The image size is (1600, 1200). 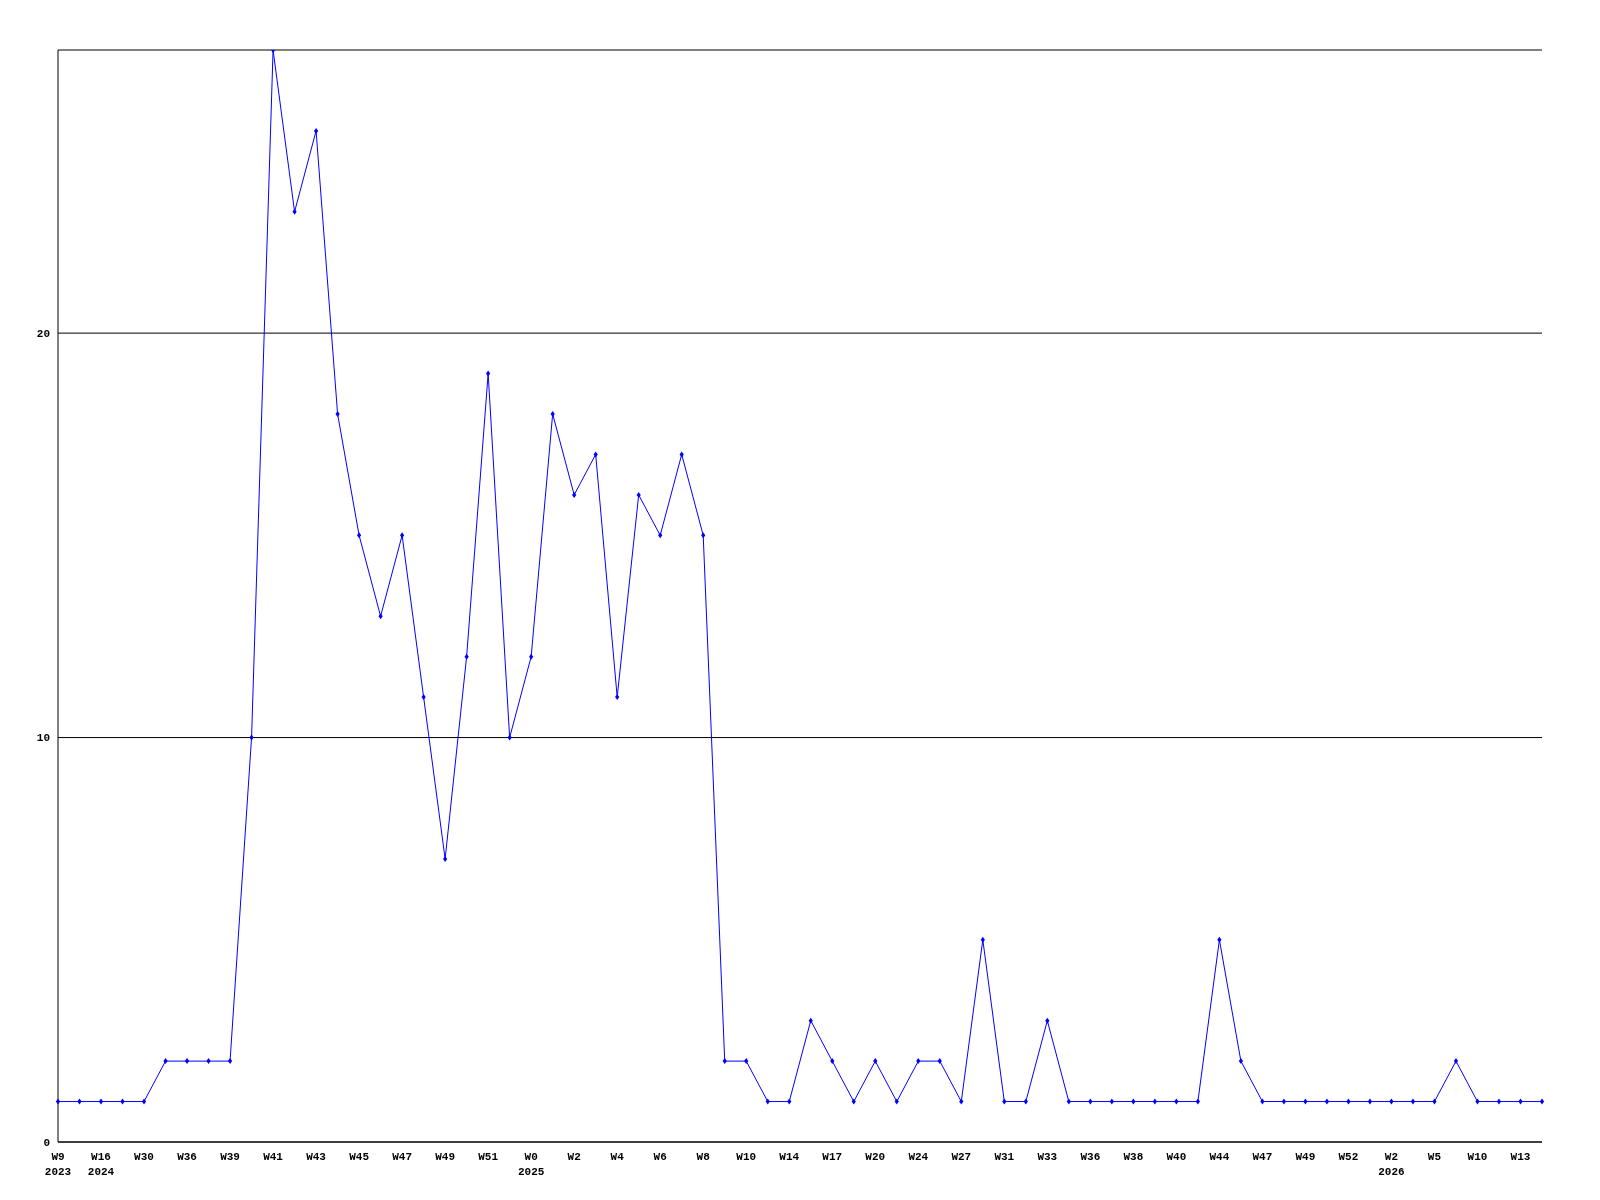 What do you see at coordinates (832, 1157) in the screenshot?
I see `x-tick-label: W17` at bounding box center [832, 1157].